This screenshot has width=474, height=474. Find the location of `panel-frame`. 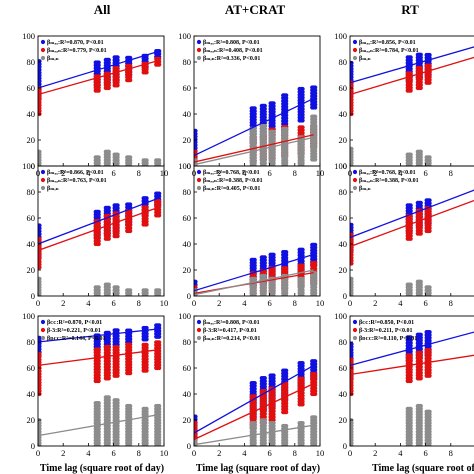

panel-frame is located at coordinates (257, 381).